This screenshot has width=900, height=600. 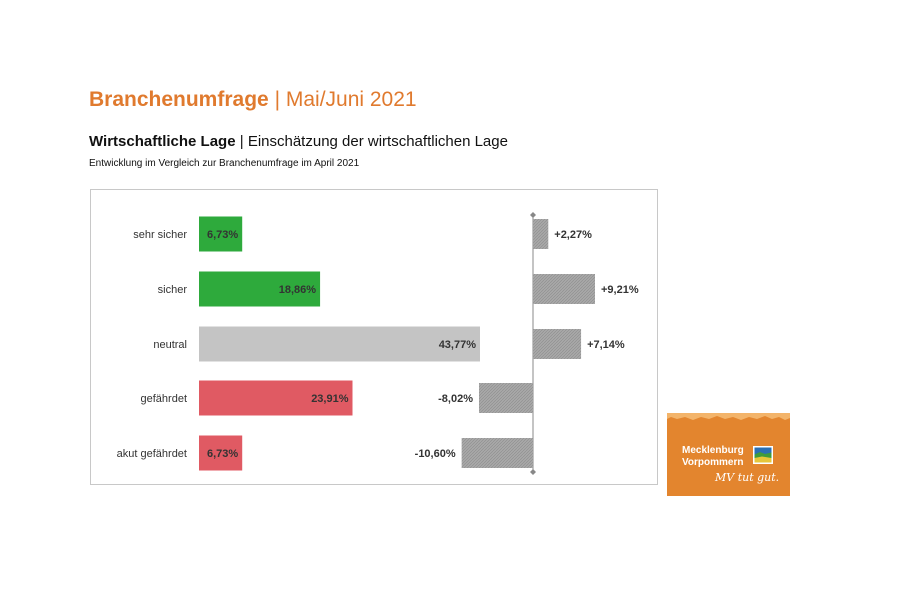 What do you see at coordinates (164, 399) in the screenshot?
I see `category-label: gefährdet` at bounding box center [164, 399].